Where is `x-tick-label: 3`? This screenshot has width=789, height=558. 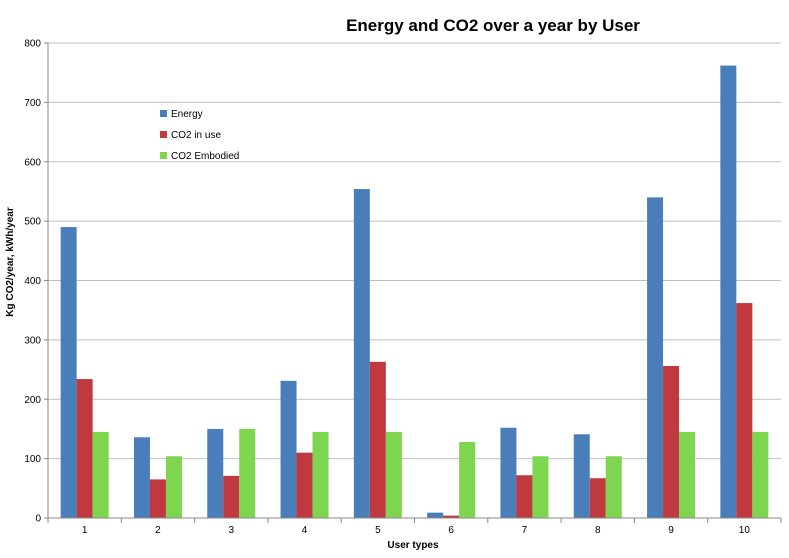
x-tick-label: 3 is located at coordinates (231, 530).